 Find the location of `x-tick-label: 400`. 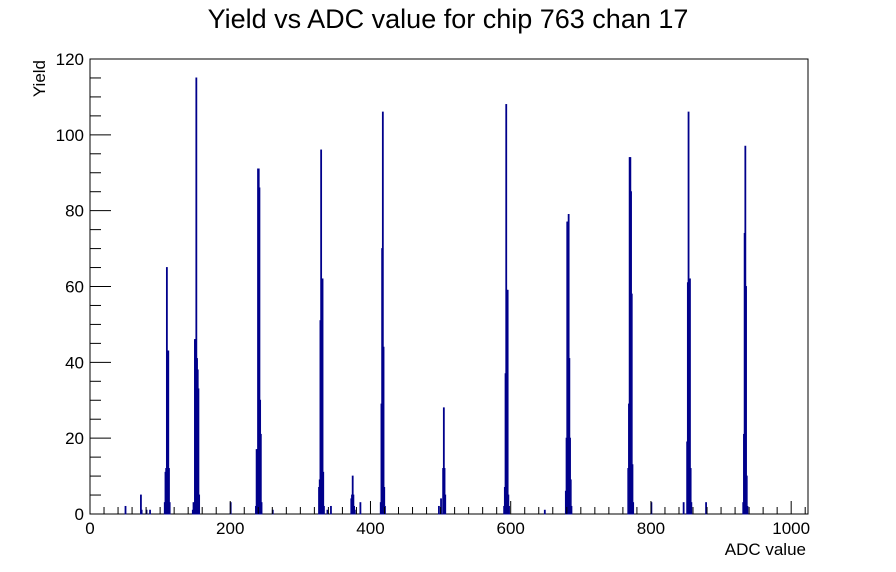

x-tick-label: 400 is located at coordinates (370, 528).